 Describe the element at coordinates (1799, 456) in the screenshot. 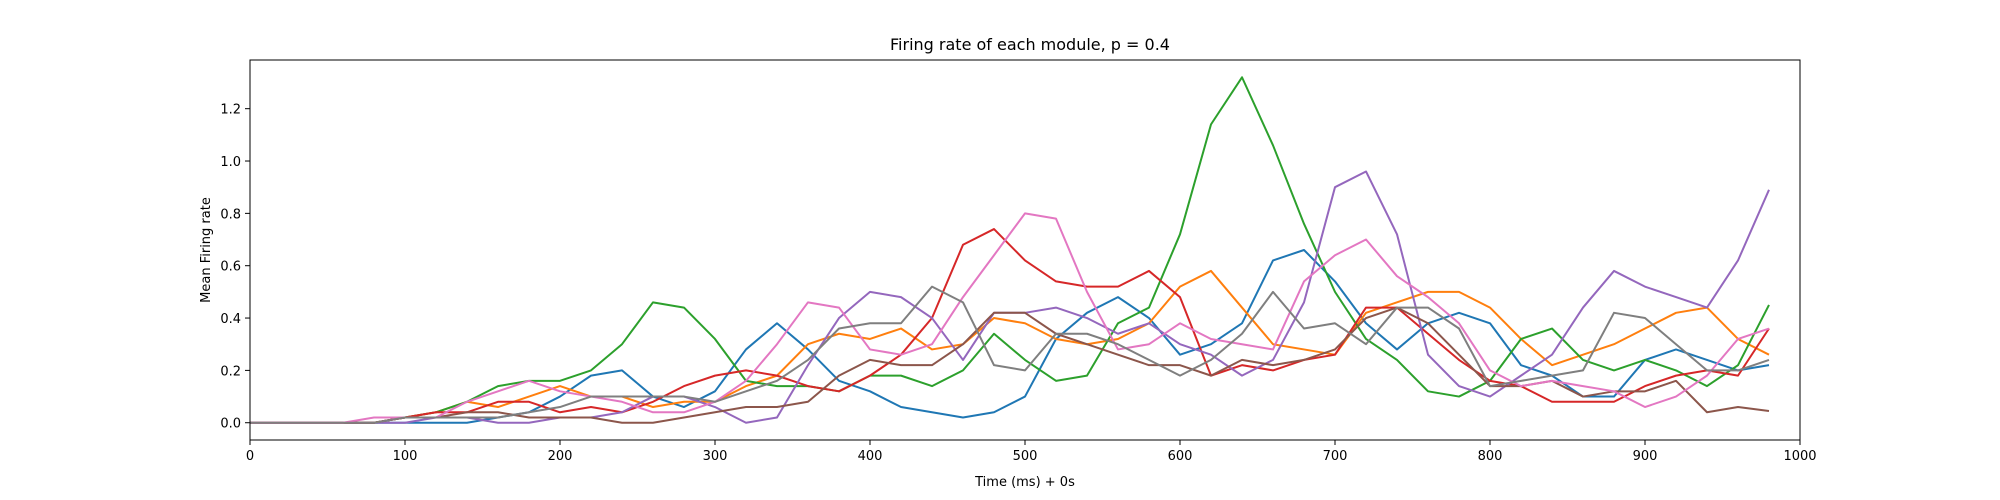

I see `x-tick-label: 1000` at that location.